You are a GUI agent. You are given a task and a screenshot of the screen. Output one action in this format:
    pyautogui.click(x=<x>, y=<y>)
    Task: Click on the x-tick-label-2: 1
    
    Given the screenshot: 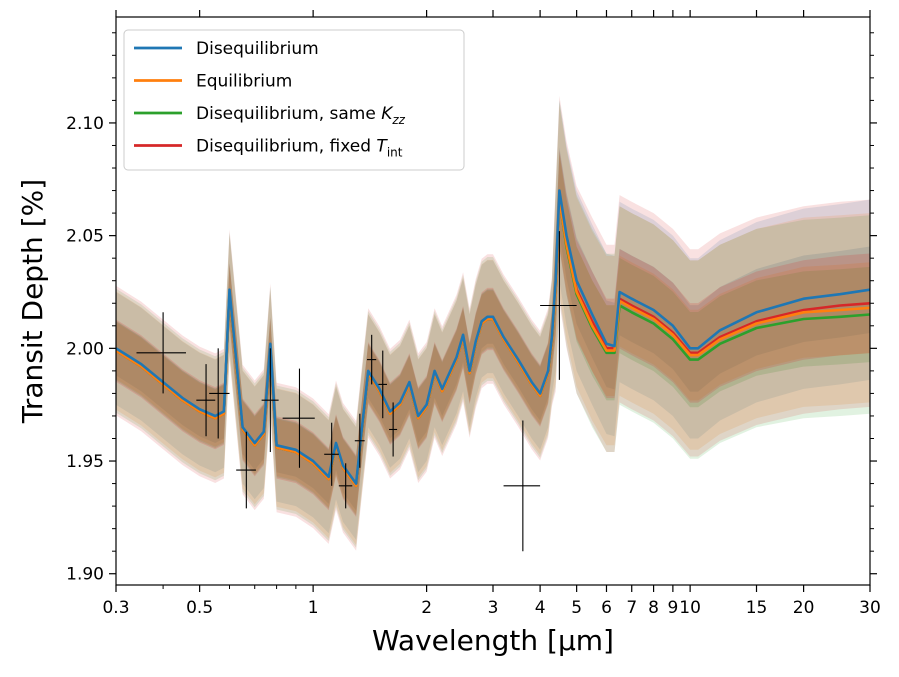 What is the action you would take?
    pyautogui.click(x=313, y=608)
    